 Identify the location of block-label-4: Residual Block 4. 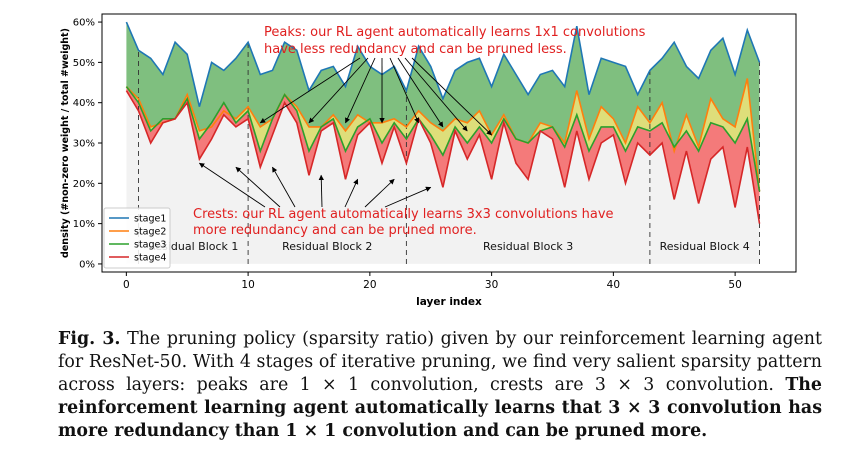
(705, 246).